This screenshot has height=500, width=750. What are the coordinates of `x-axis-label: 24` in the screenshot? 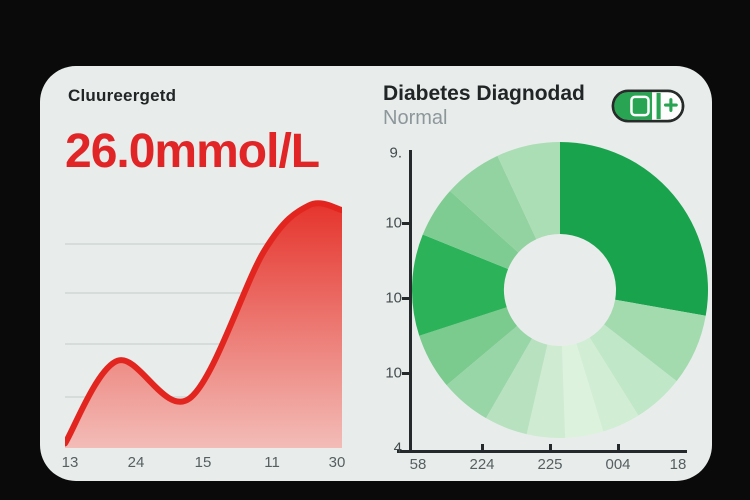 It's located at (136, 462).